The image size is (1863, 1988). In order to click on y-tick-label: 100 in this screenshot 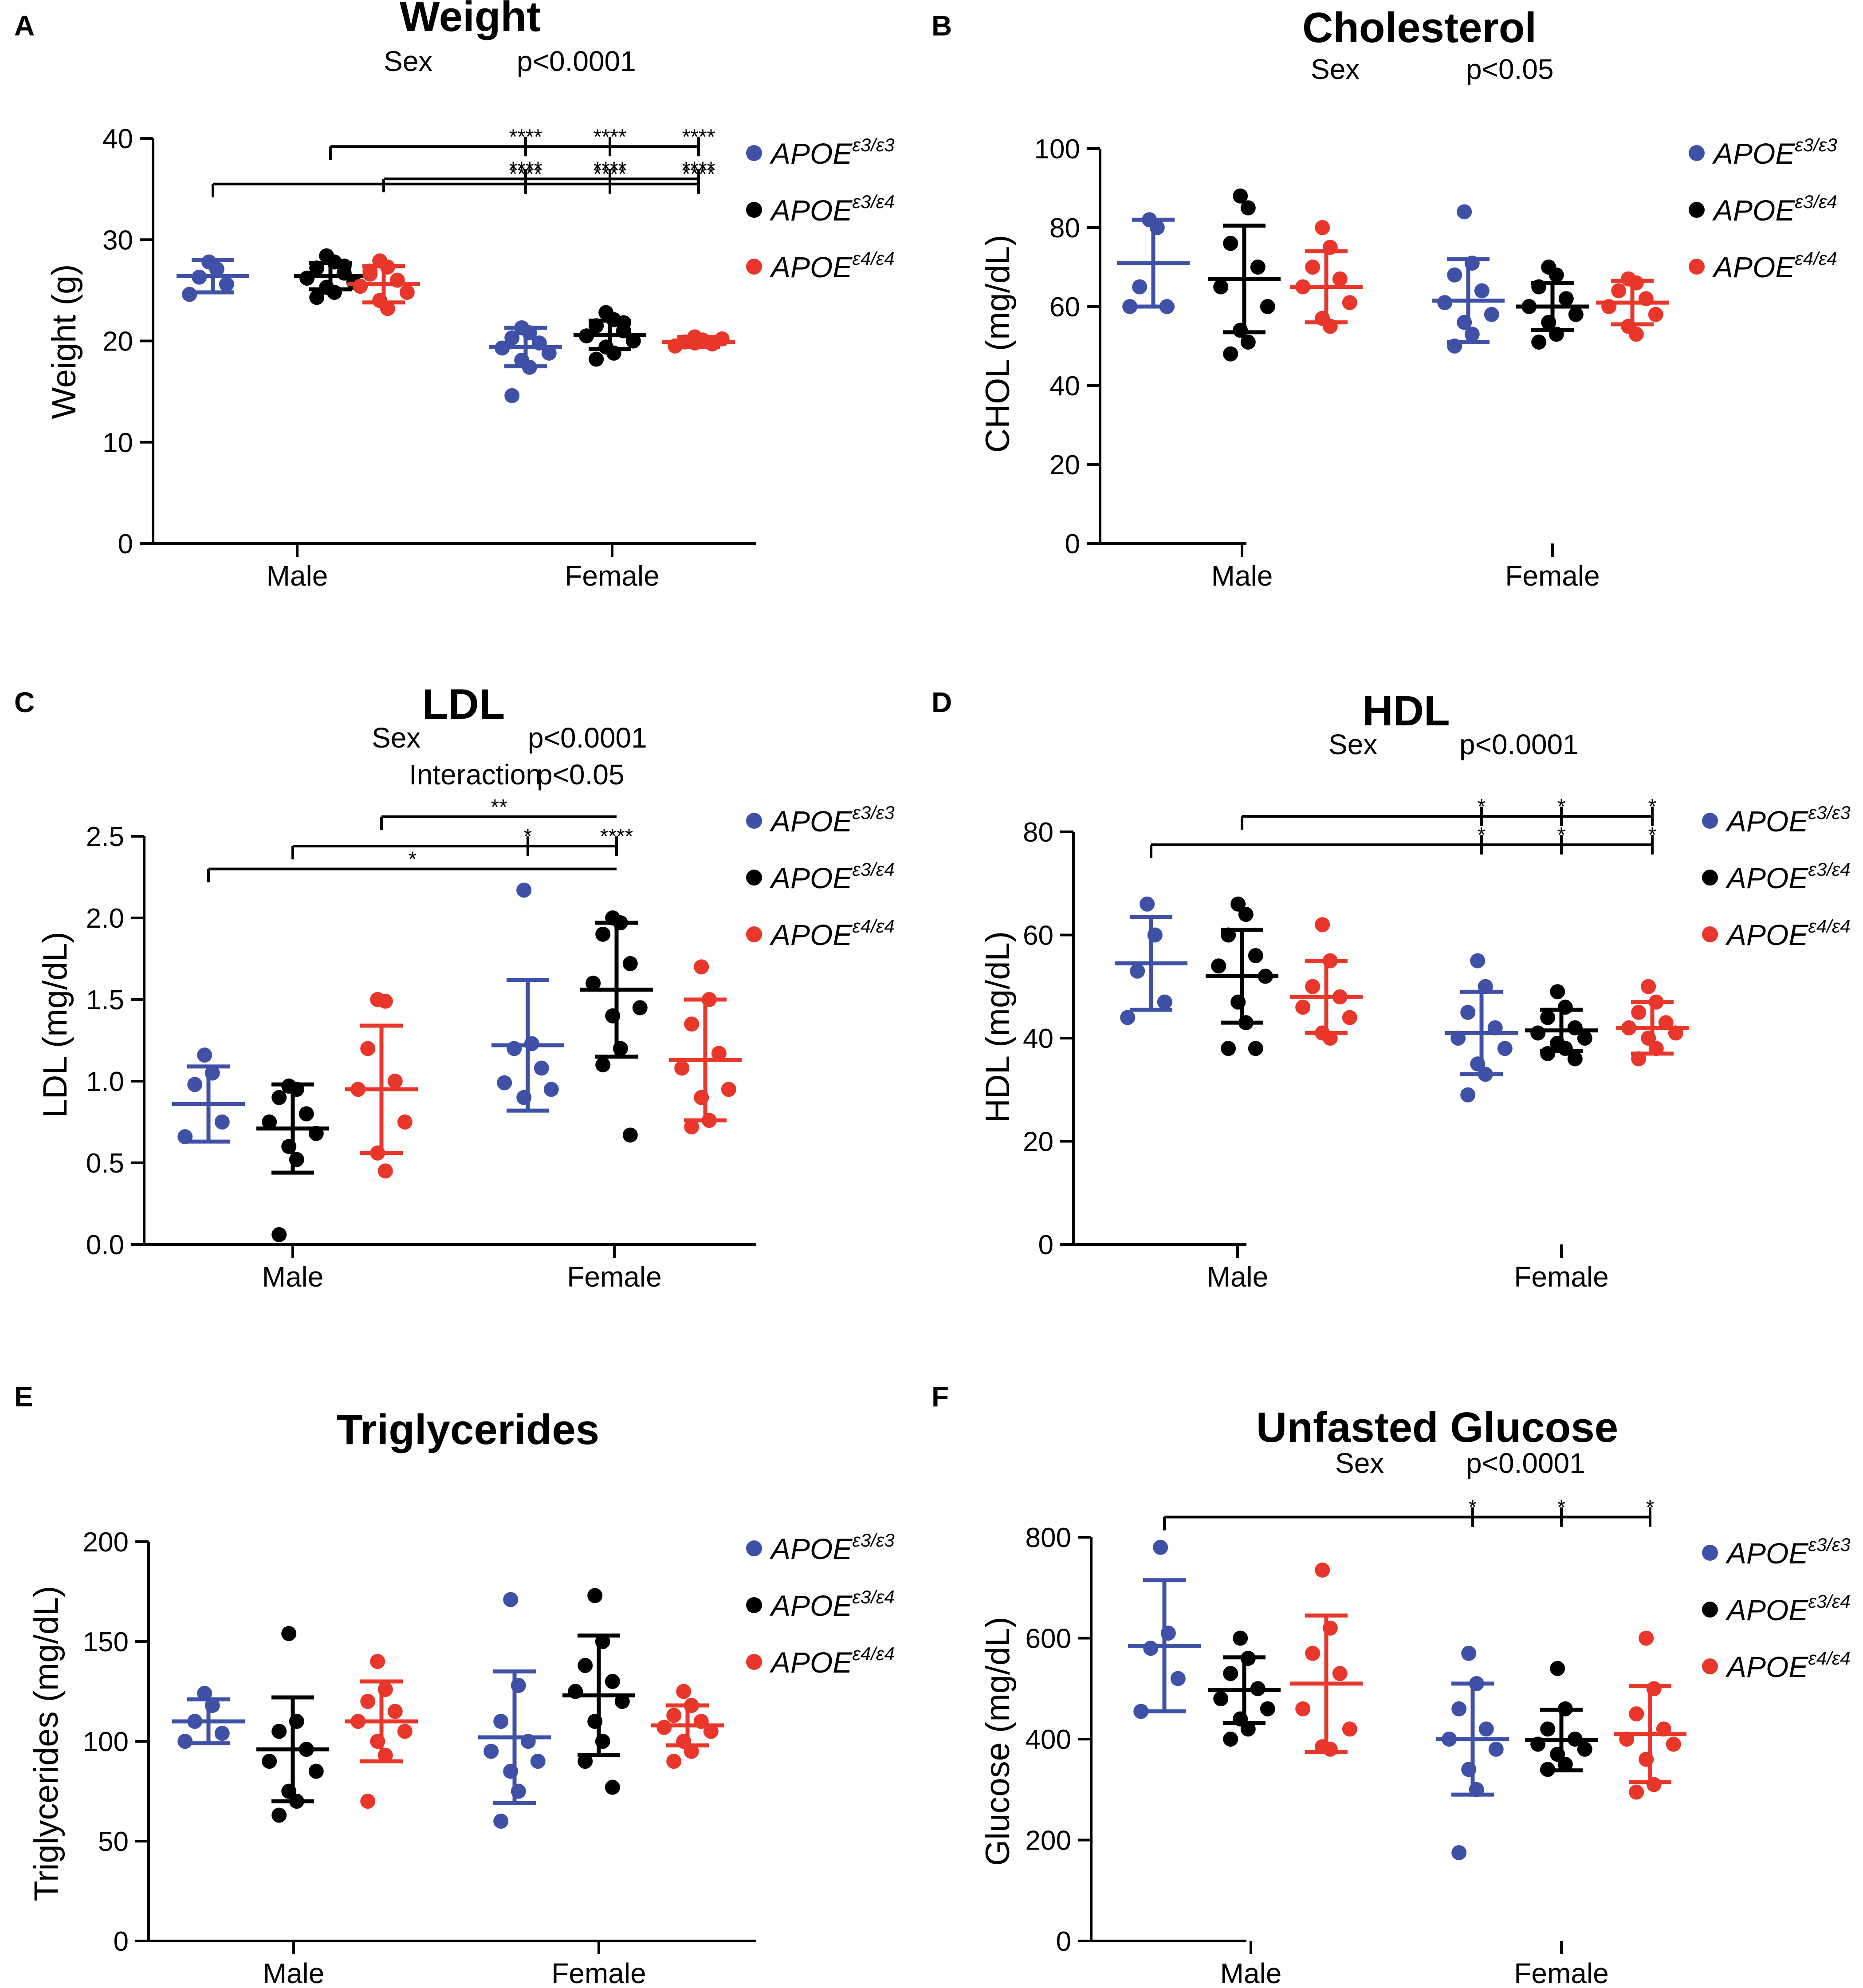, I will do `click(106, 1742)`.